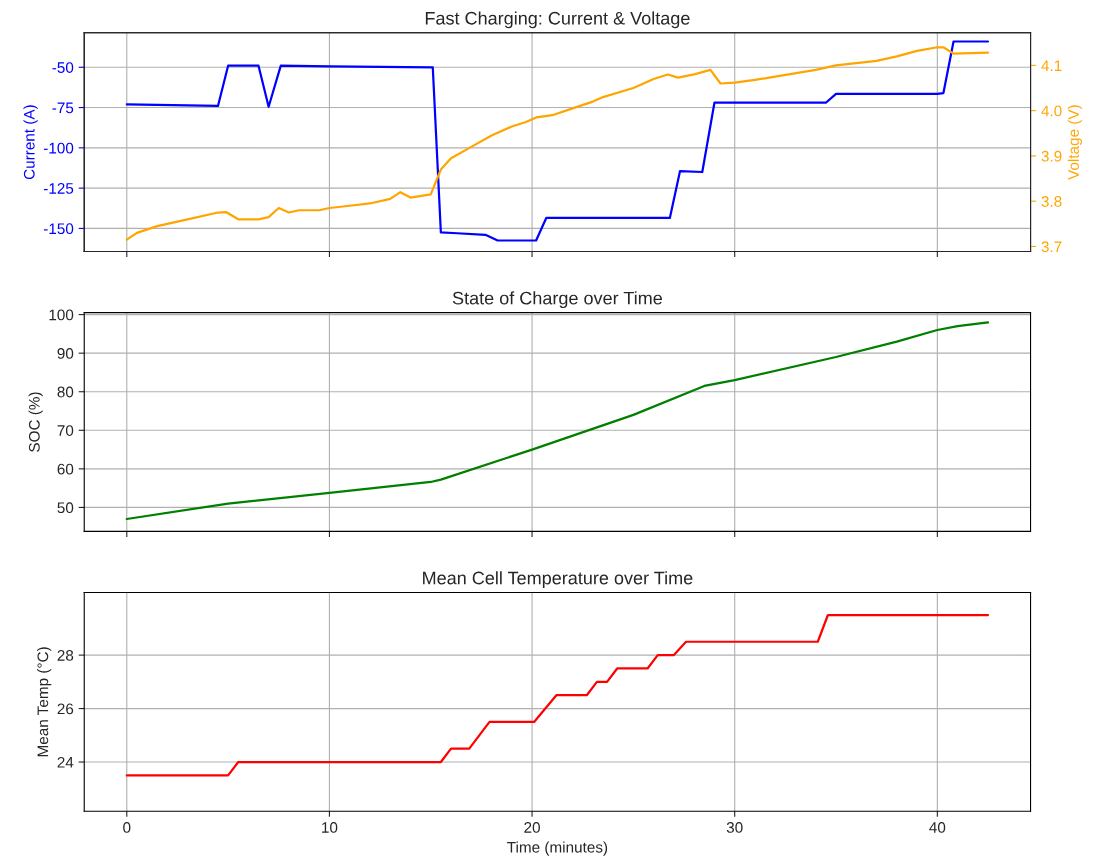 The image size is (1094, 863). What do you see at coordinates (65, 392) in the screenshot?
I see `y-tick-label: 80` at bounding box center [65, 392].